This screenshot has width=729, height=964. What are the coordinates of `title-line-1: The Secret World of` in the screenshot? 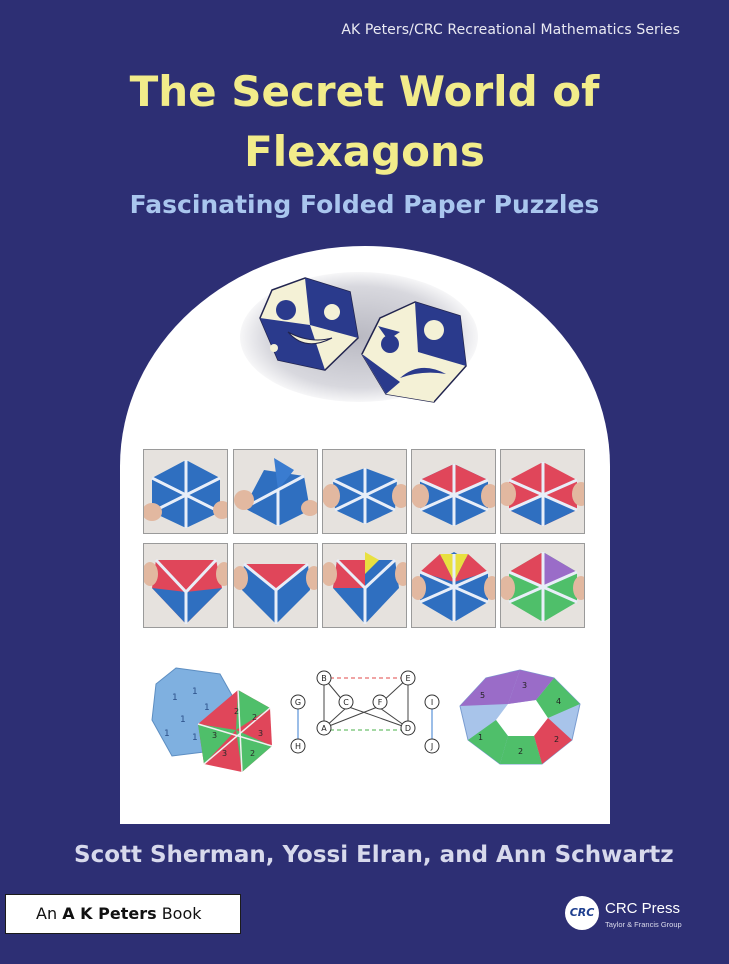 It's located at (364, 91).